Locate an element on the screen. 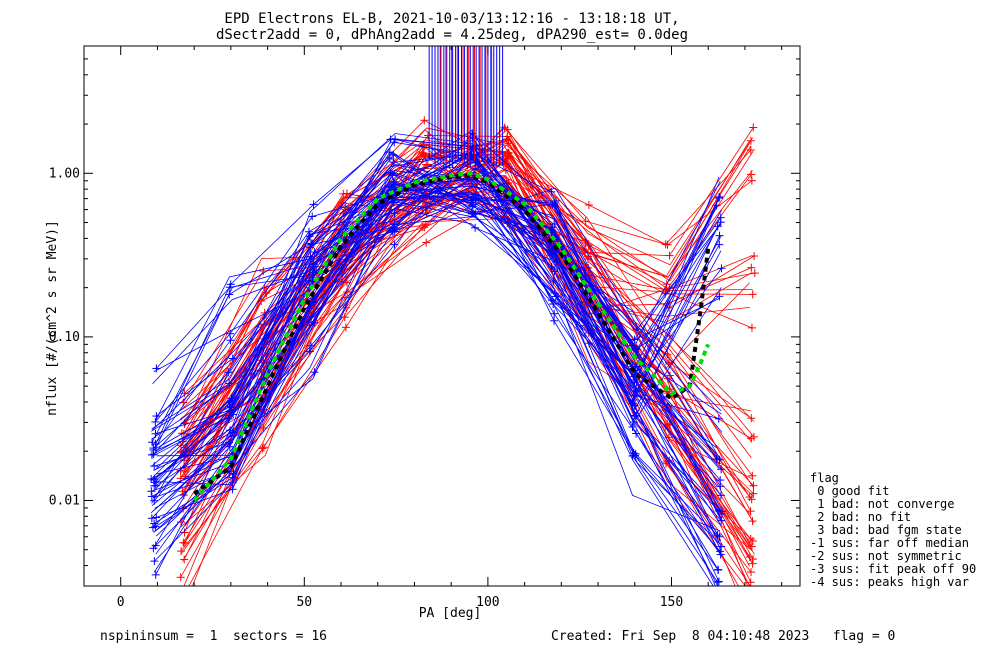 This screenshot has height=650, width=1000. x-tick-label: 50 is located at coordinates (304, 602).